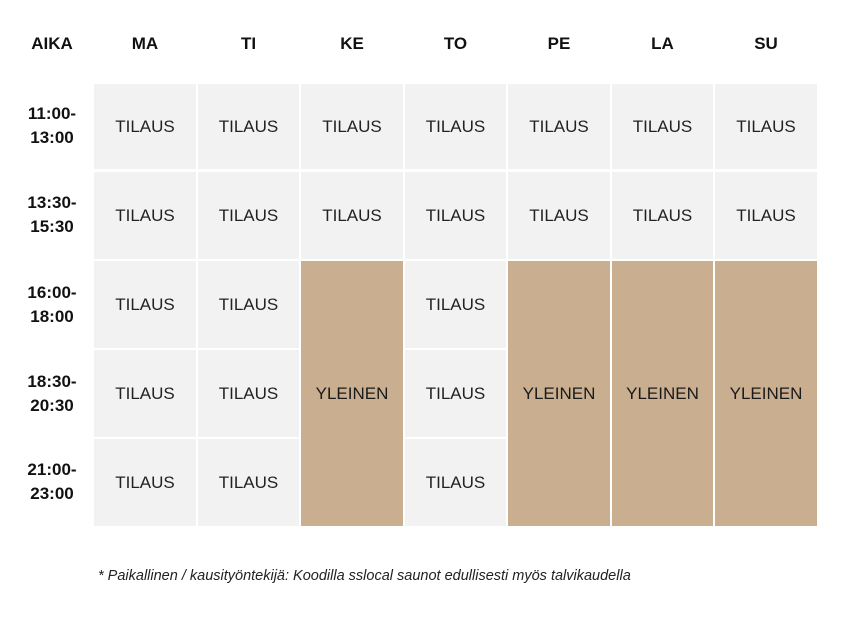  Describe the element at coordinates (455, 43) in the screenshot. I see `column-header-to: TO` at that location.